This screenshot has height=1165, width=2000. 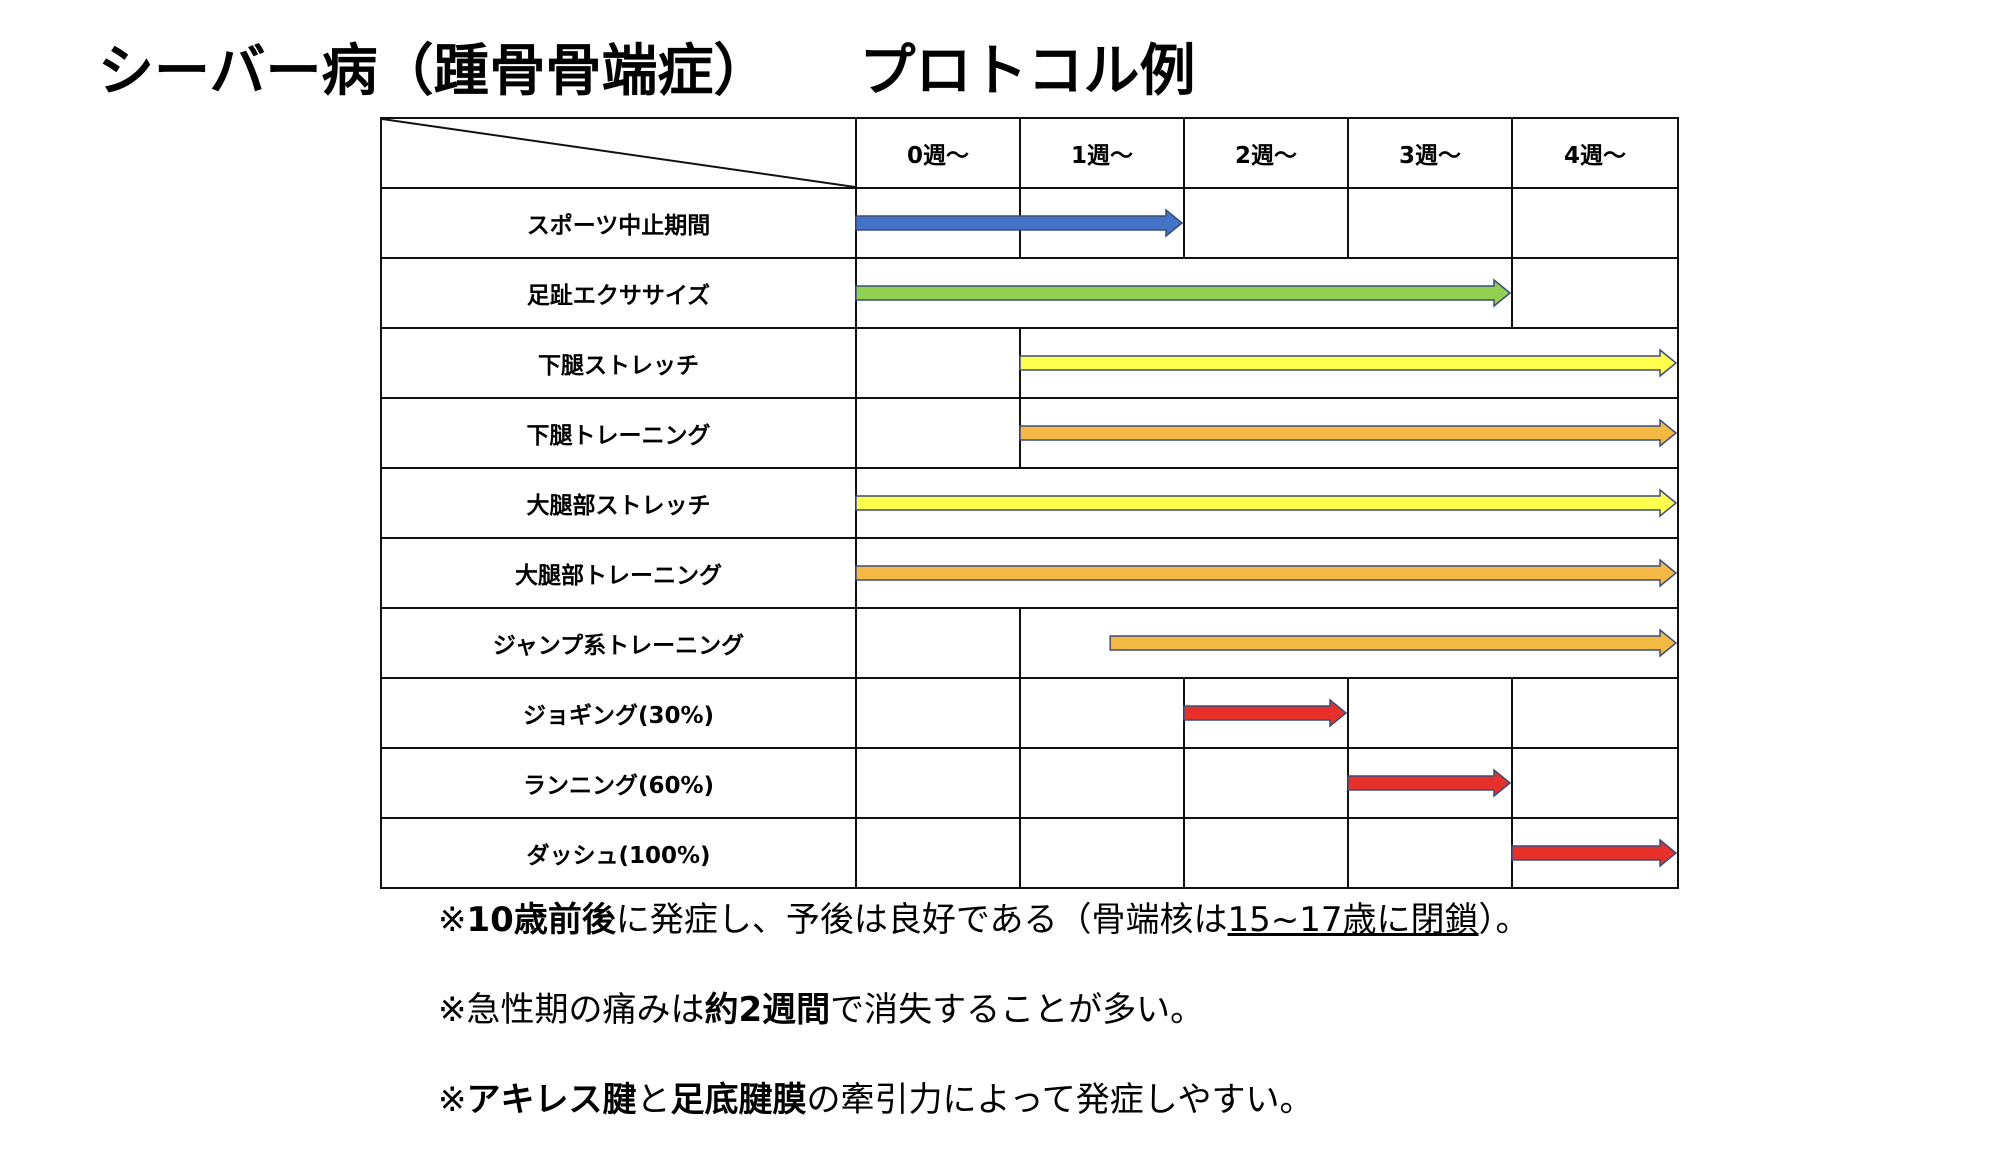 What do you see at coordinates (1430, 153) in the screenshot?
I see `week-header: 3週〜` at bounding box center [1430, 153].